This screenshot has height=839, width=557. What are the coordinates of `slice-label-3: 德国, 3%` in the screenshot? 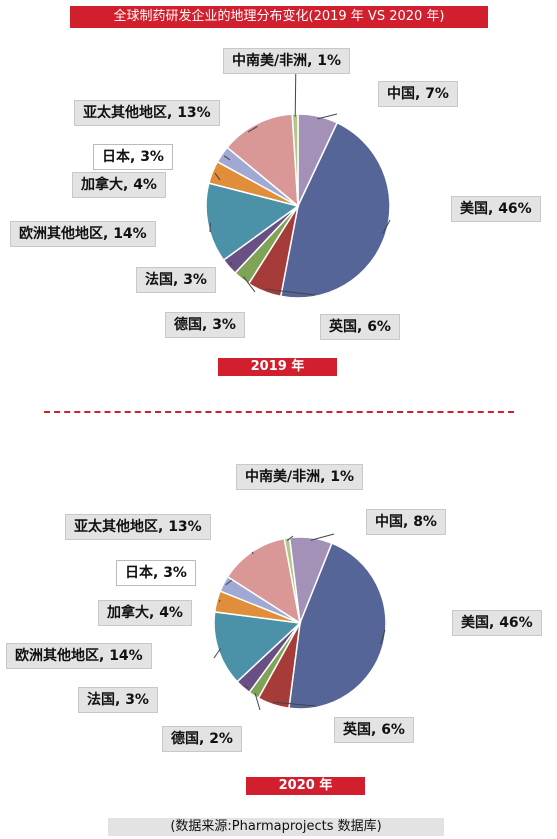 It's located at (205, 325).